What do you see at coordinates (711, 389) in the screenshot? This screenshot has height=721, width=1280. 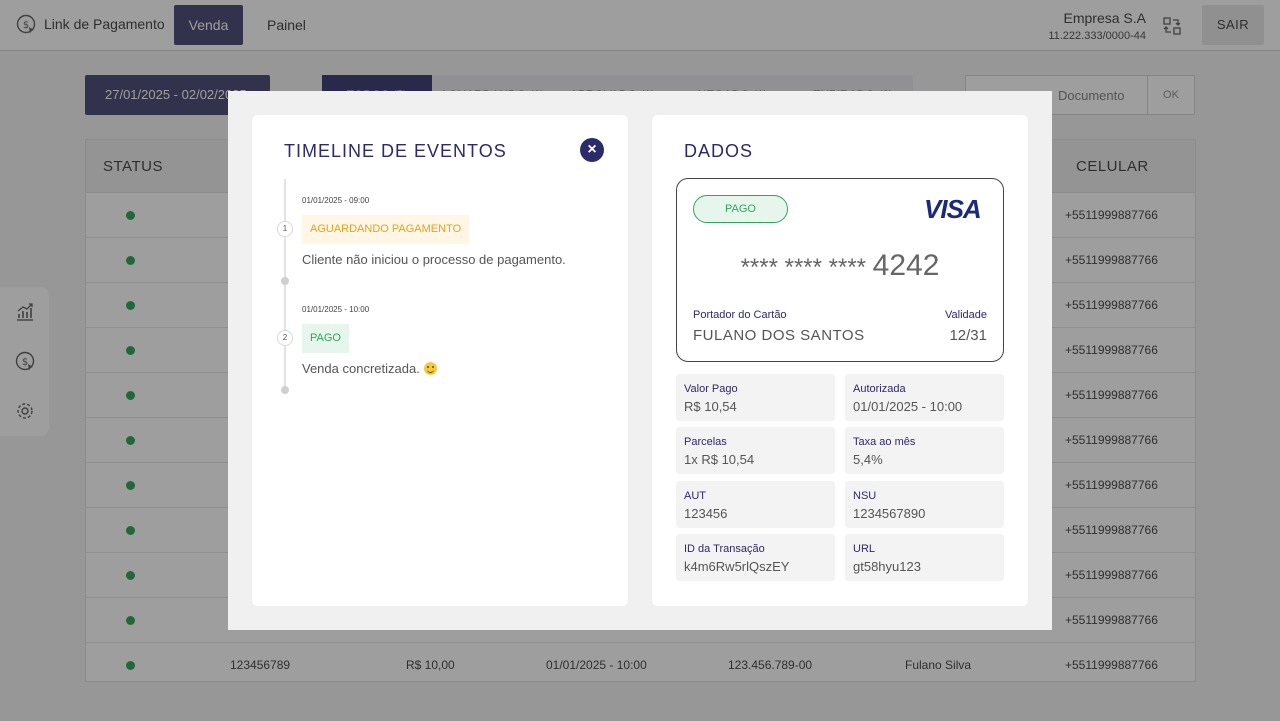 I see `info-label: Valor Pago` at bounding box center [711, 389].